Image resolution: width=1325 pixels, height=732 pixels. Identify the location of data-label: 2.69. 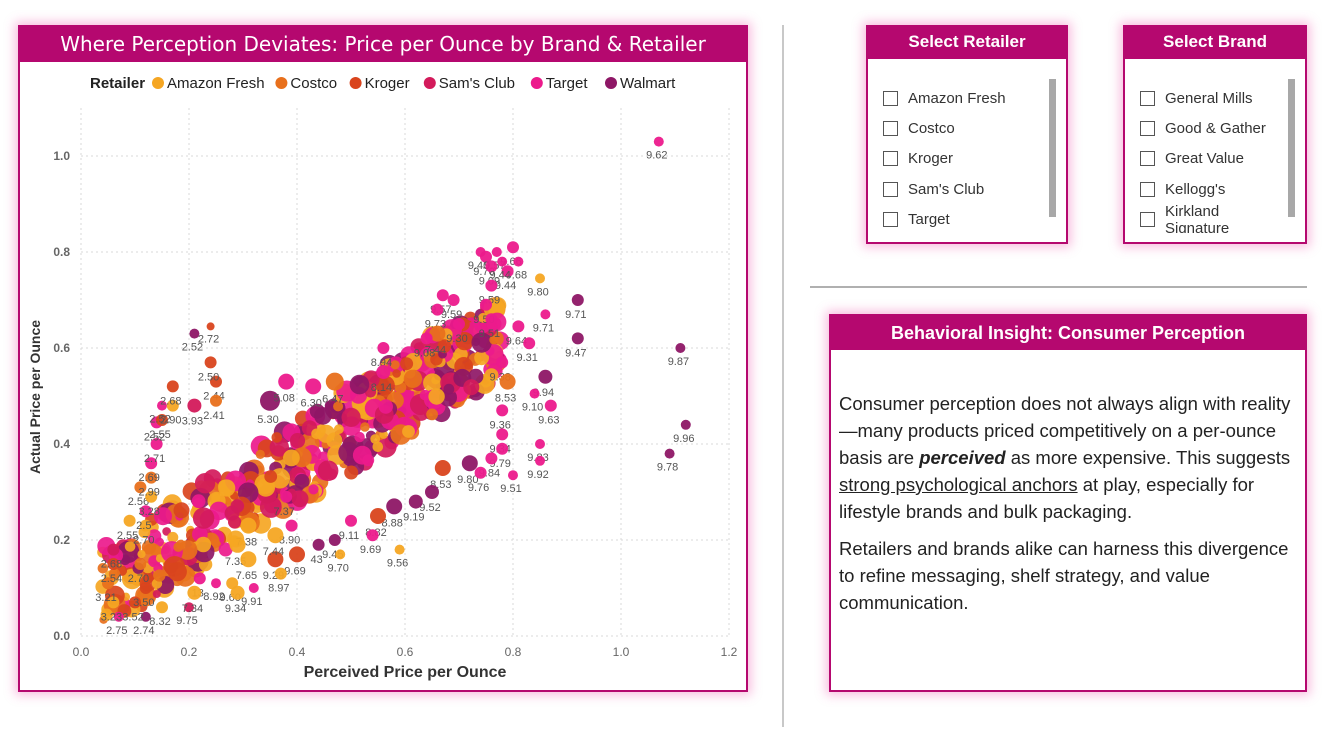
(148, 478).